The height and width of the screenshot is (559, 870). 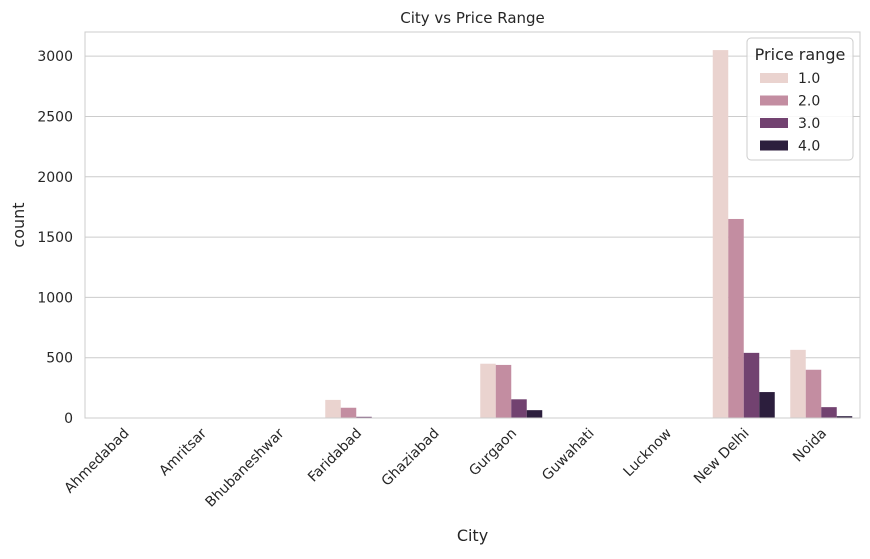 I want to click on y-tick-label: 3000, so click(x=55, y=57).